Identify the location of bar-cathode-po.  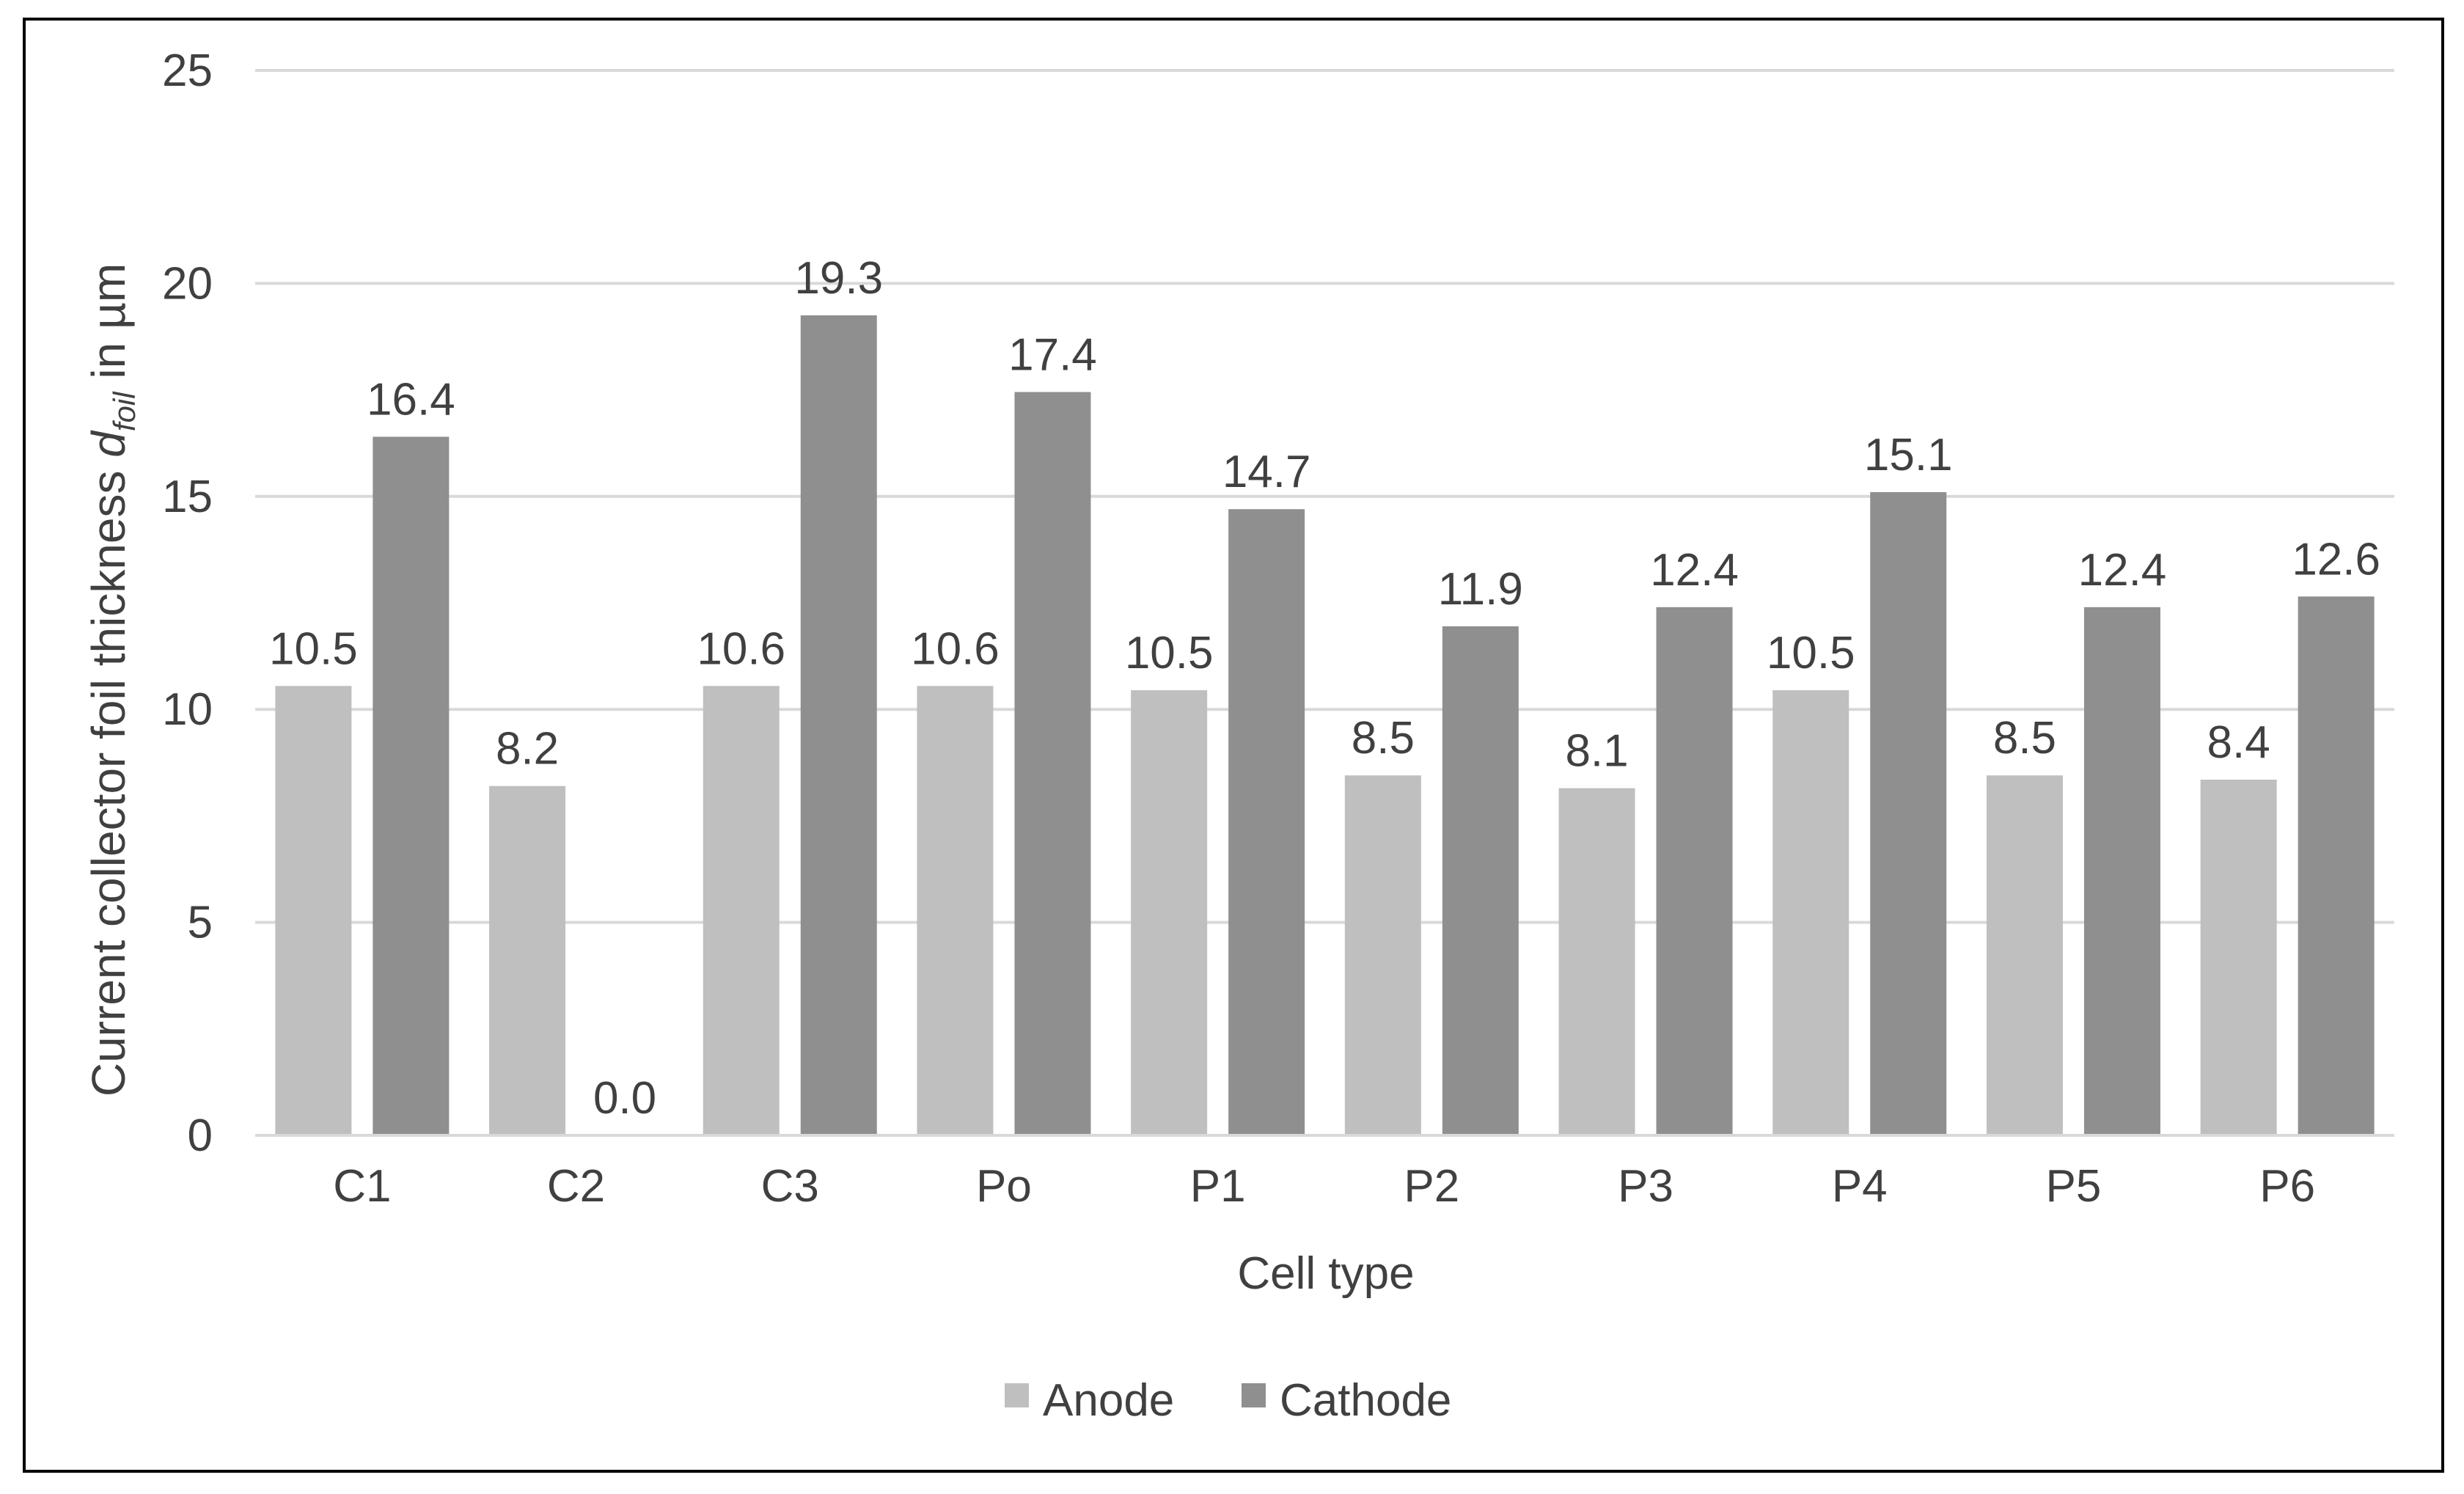
(1052, 763).